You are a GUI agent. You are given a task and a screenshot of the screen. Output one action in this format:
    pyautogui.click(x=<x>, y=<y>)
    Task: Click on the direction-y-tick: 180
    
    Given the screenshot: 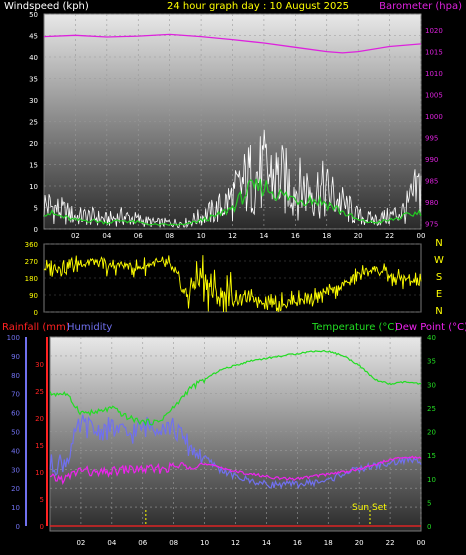 What is the action you would take?
    pyautogui.click(x=31, y=279)
    